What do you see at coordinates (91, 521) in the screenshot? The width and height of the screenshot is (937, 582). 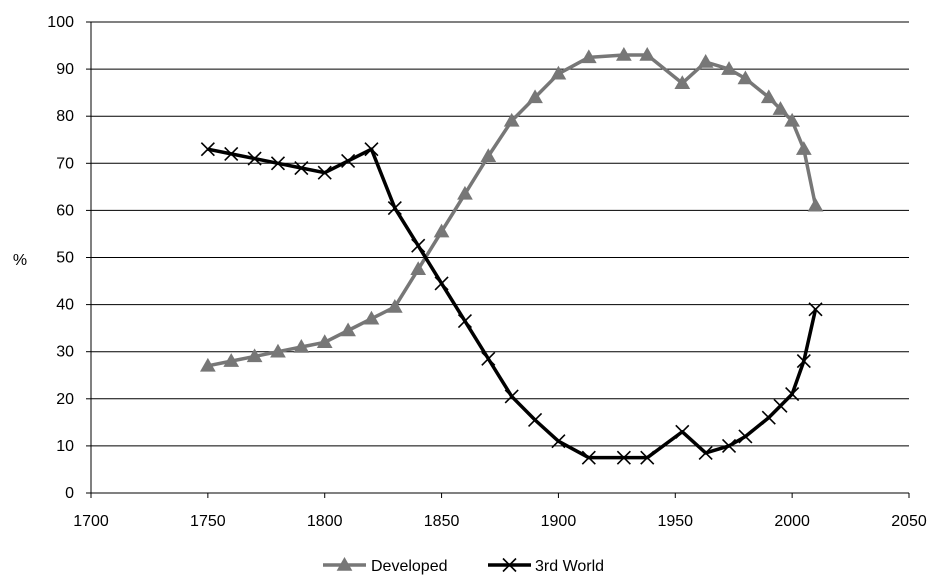 I see `x-tick-label: 1700` at bounding box center [91, 521].